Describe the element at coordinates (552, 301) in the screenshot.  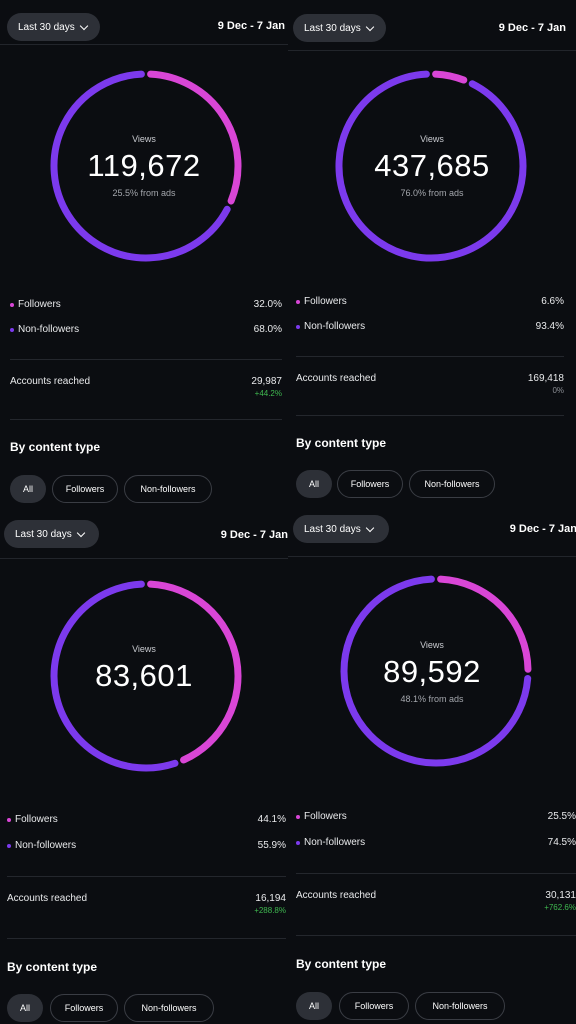
I see `followers-percentage: 6.6%` at that location.